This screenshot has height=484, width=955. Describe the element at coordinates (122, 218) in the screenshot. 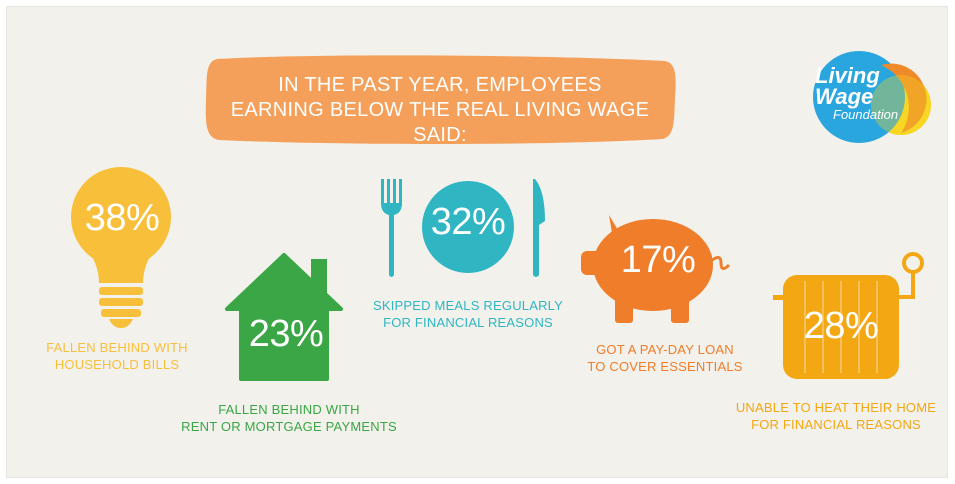

I see `stat-value-bills: 38%` at that location.